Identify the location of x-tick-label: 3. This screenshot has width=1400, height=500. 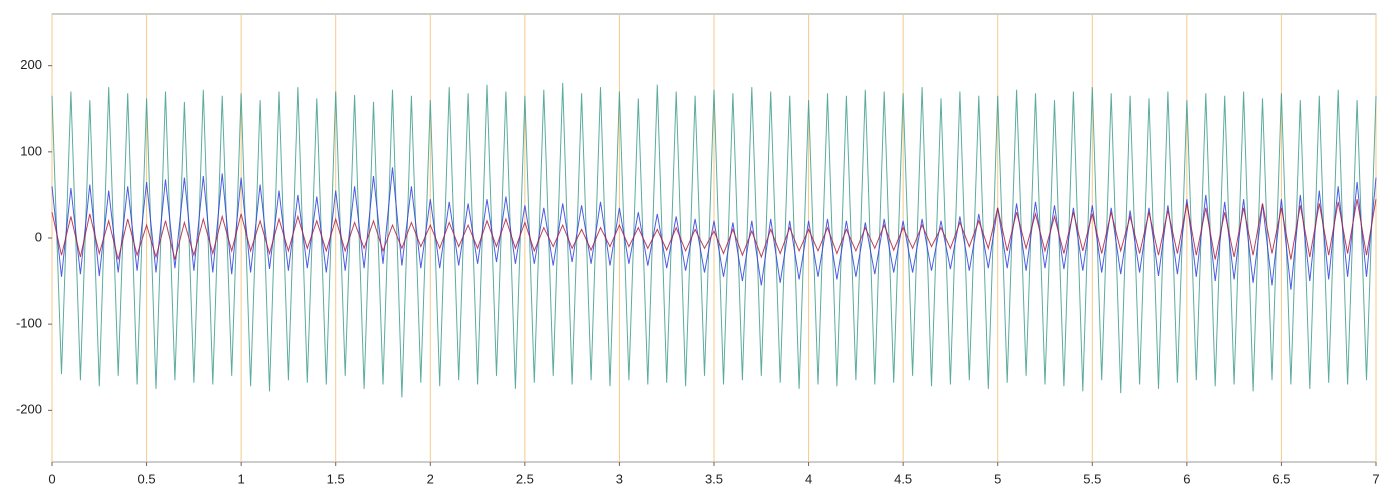
(619, 478).